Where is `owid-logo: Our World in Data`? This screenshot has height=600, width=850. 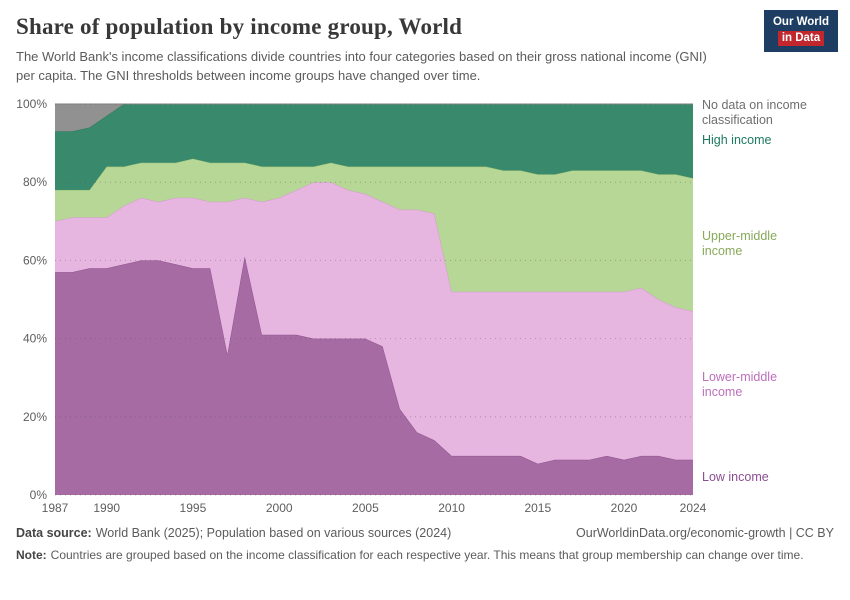 owid-logo: Our World in Data is located at coordinates (800, 31).